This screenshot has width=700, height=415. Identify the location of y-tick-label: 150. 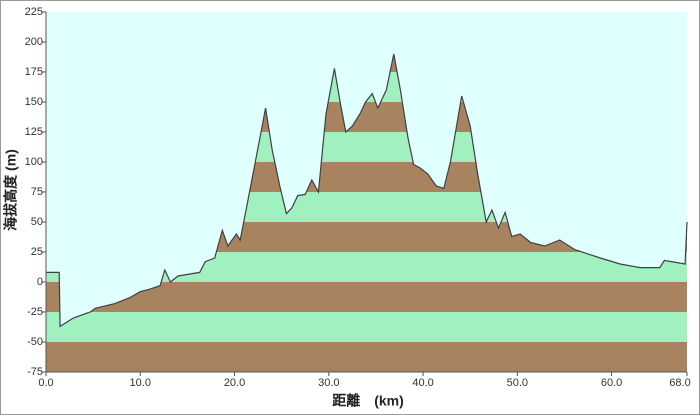
(34, 102).